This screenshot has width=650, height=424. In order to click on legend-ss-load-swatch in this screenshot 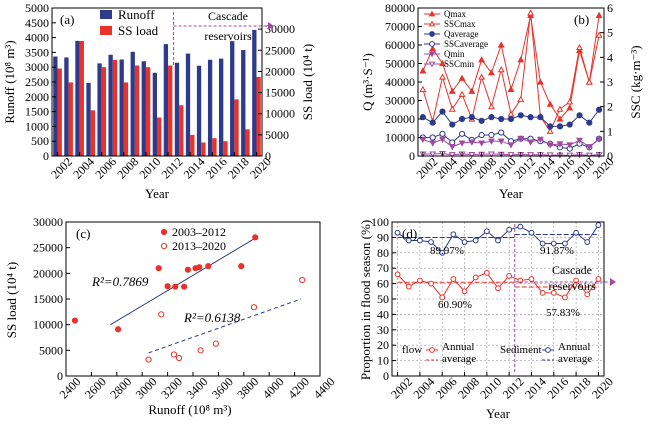, I will do `click(106, 30)`.